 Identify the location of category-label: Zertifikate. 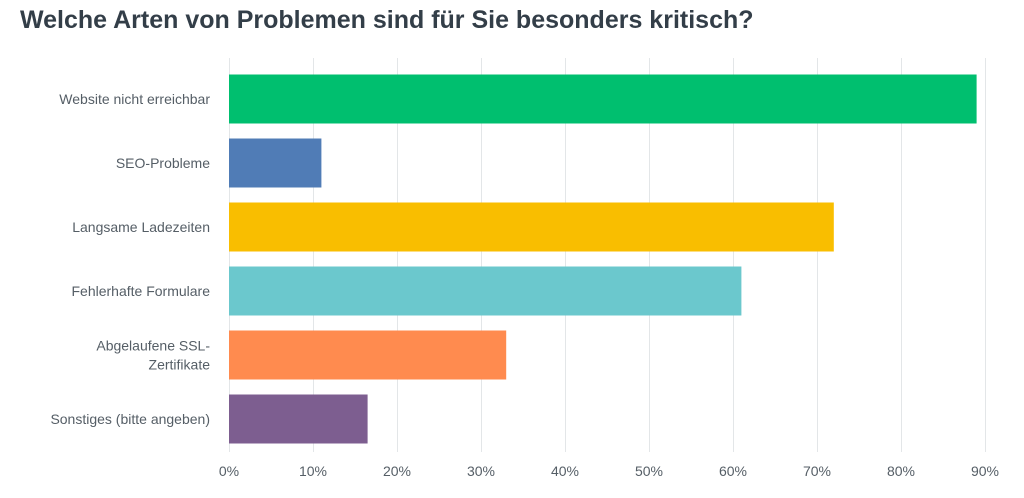
(180, 365).